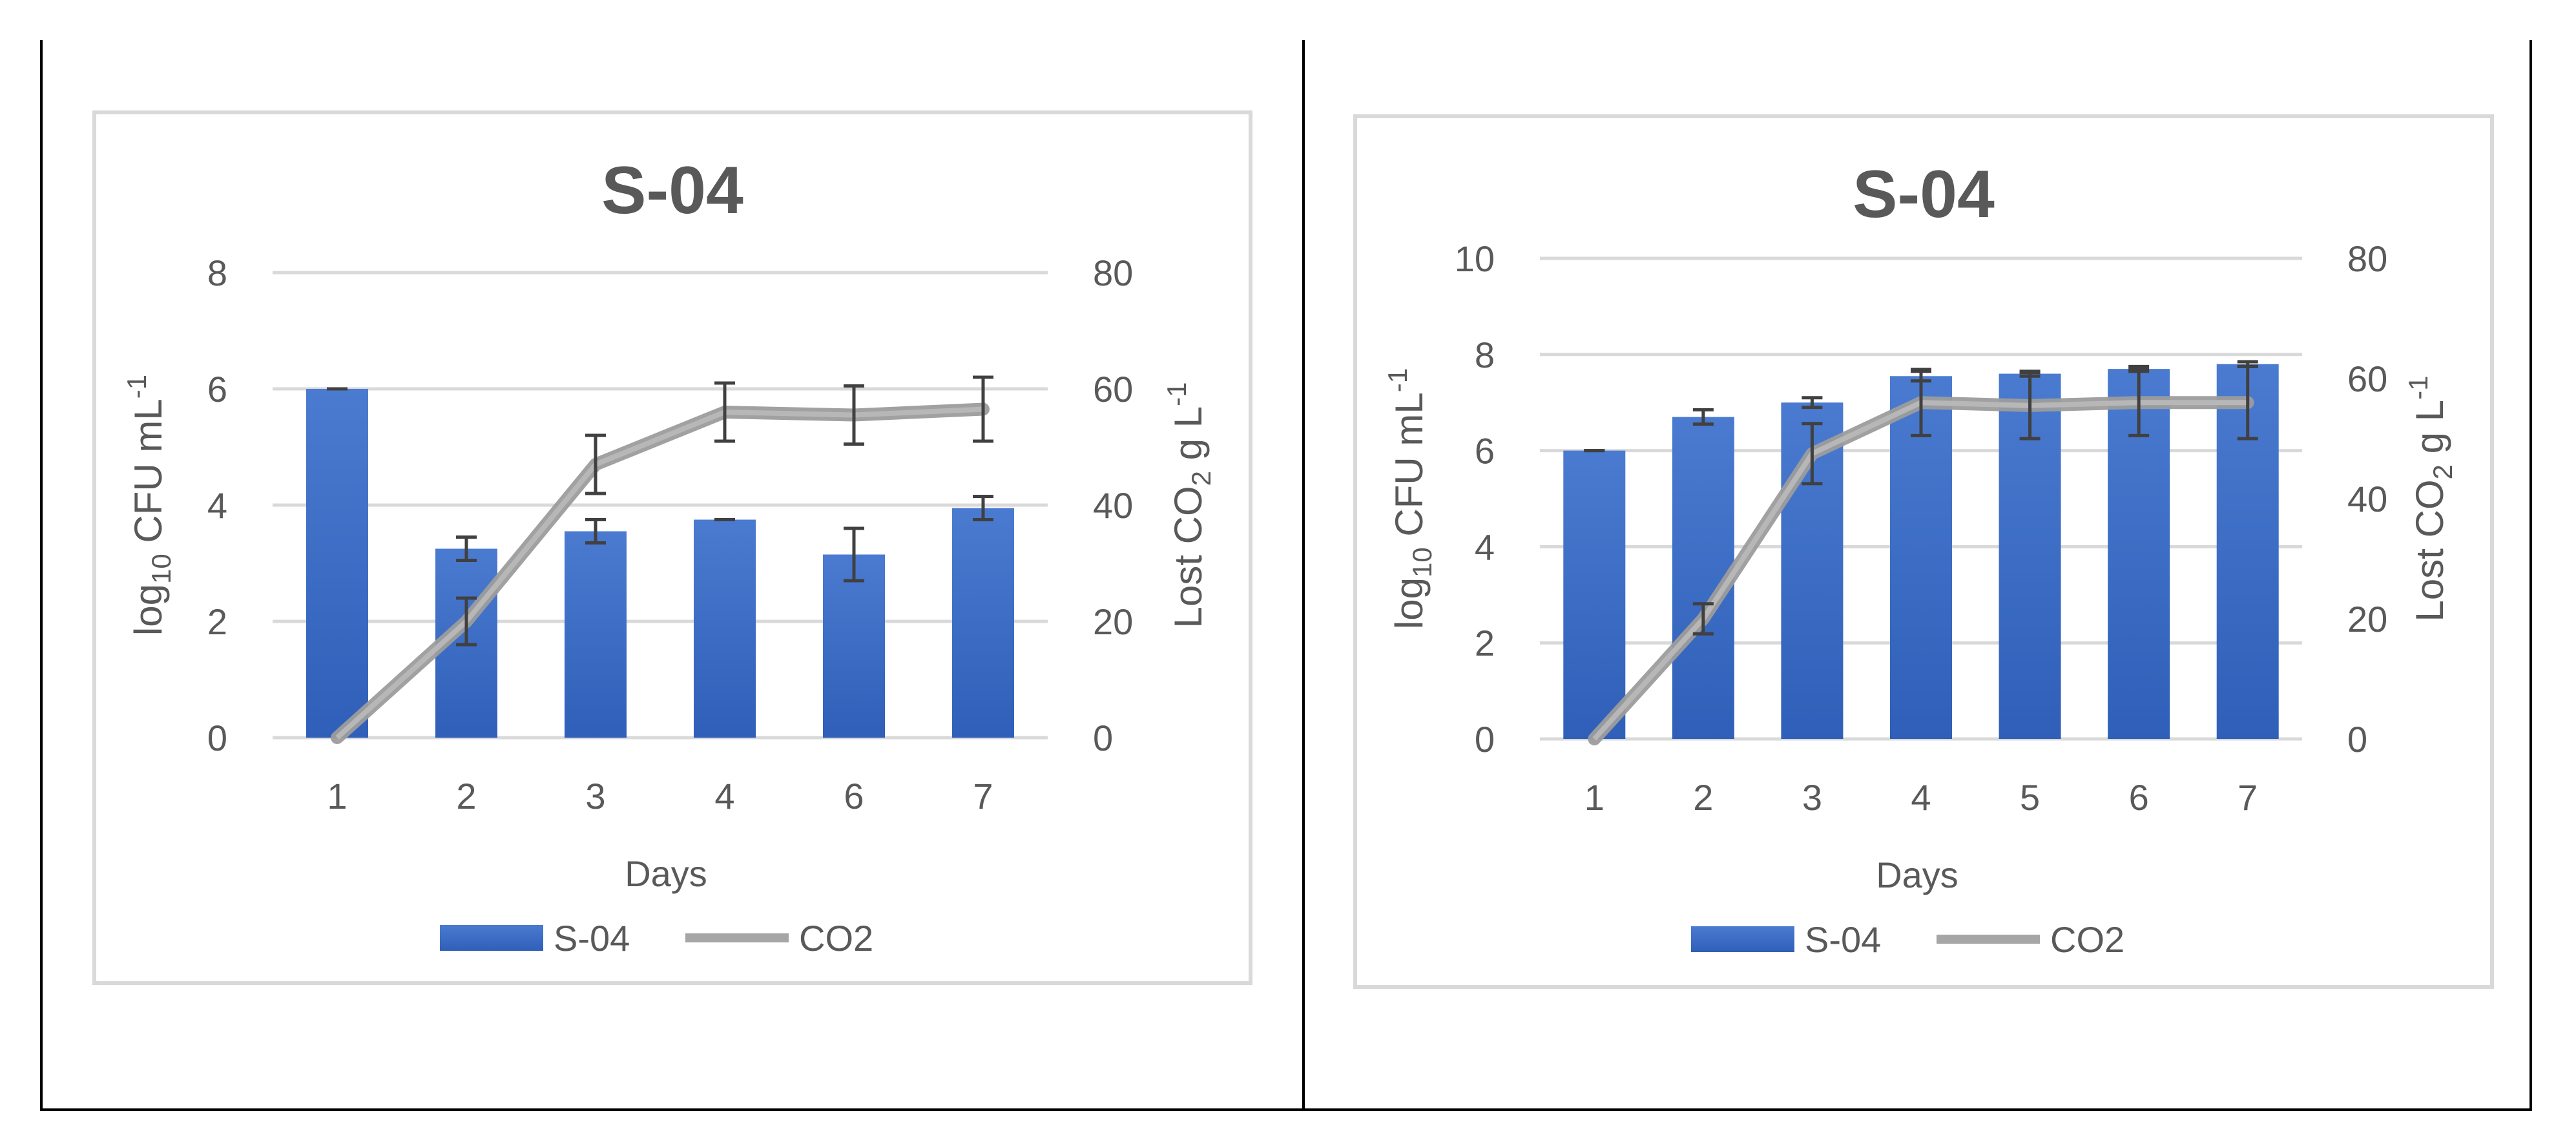  What do you see at coordinates (2030, 798) in the screenshot?
I see `x-tick-label: 5` at bounding box center [2030, 798].